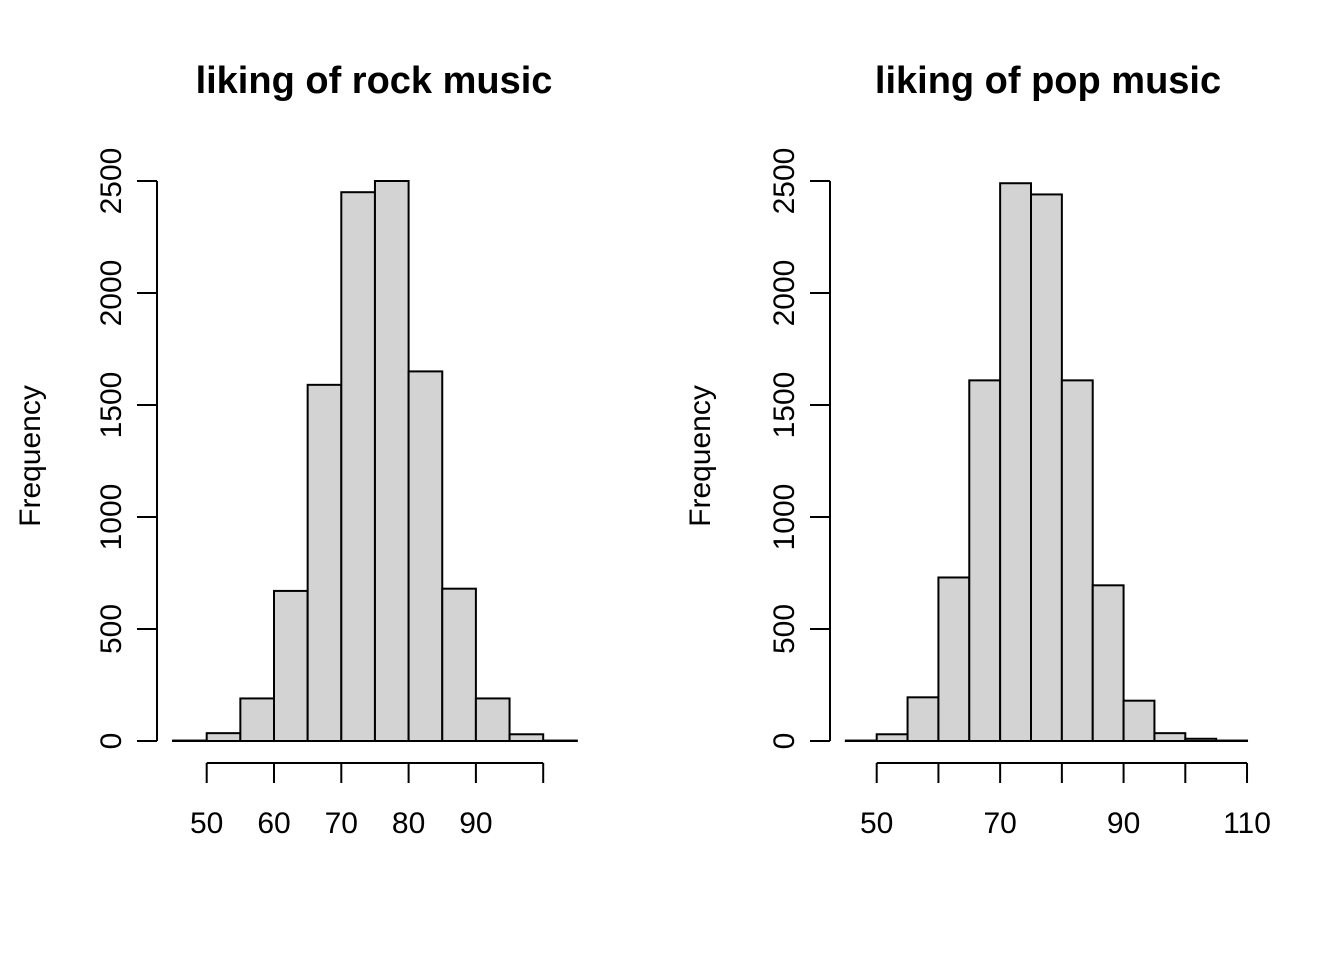 The image size is (1344, 960). I want to click on x-tick-label: 110, so click(1247, 823).